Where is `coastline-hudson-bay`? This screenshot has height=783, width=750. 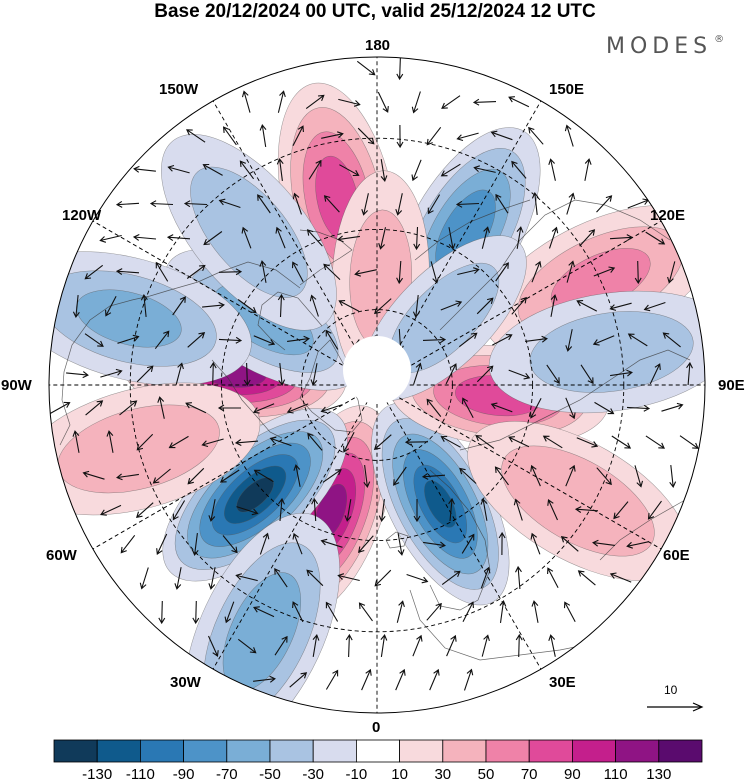 coastline-hudson-bay is located at coordinates (247, 399).